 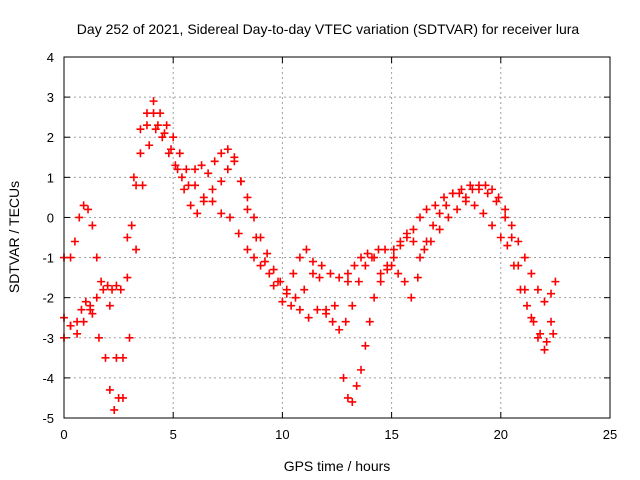 I want to click on x-axis-label: GPS time / hours, so click(x=337, y=466).